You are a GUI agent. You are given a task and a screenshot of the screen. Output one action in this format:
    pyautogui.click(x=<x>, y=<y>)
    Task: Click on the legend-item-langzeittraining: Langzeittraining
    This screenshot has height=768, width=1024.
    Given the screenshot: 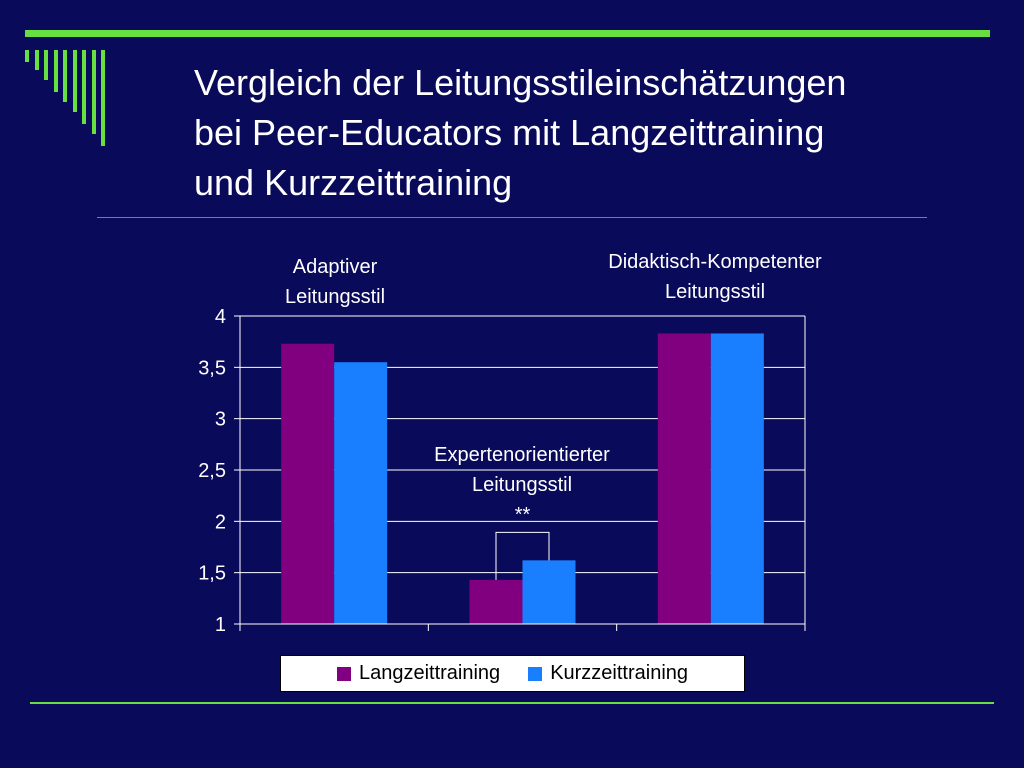 What is the action you would take?
    pyautogui.click(x=418, y=673)
    